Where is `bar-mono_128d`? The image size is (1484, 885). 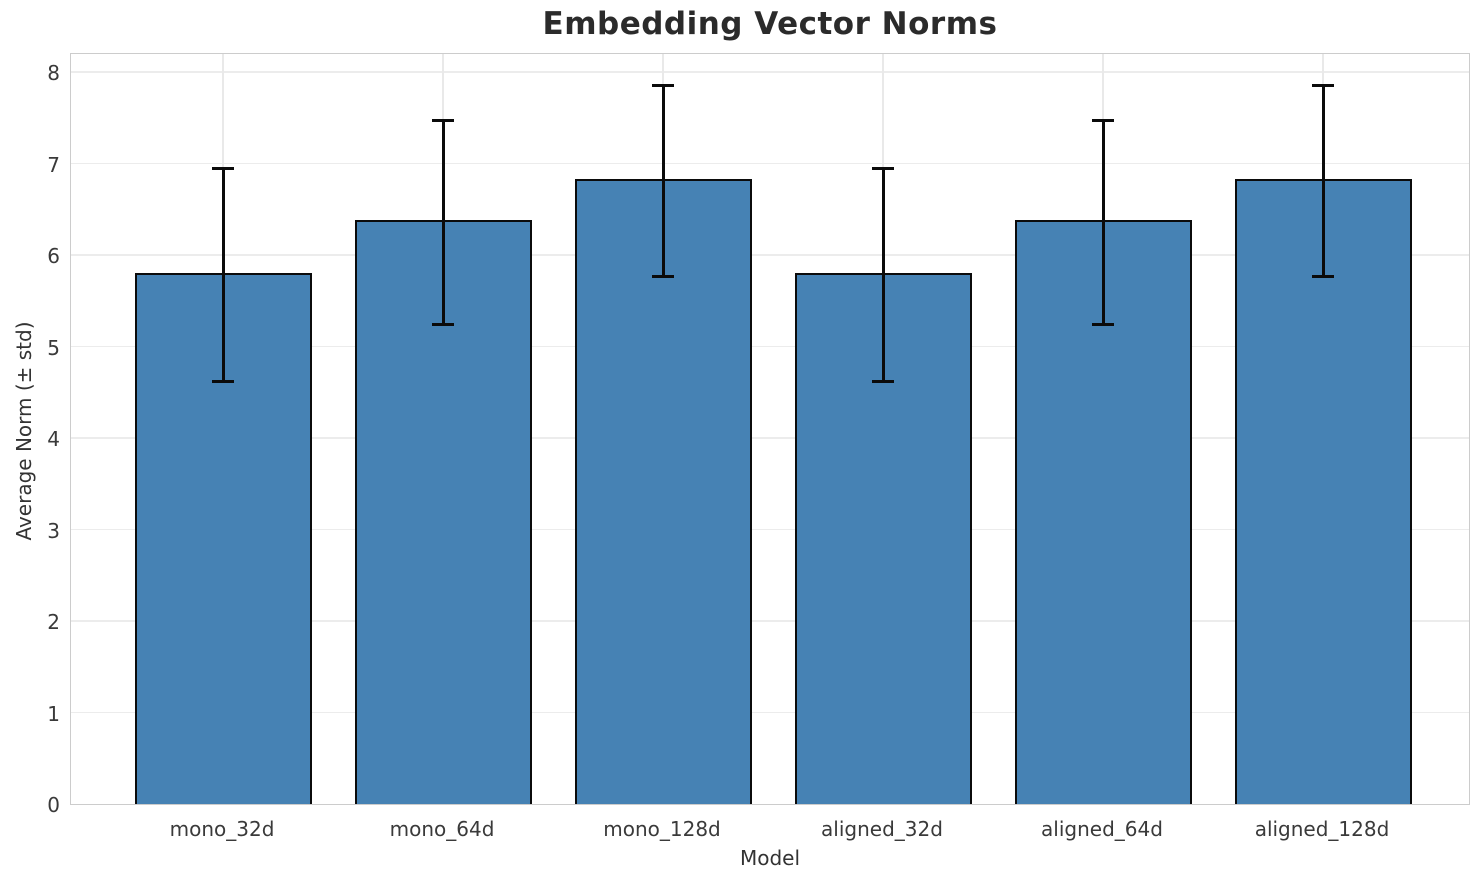 bar-mono_128d is located at coordinates (663, 491).